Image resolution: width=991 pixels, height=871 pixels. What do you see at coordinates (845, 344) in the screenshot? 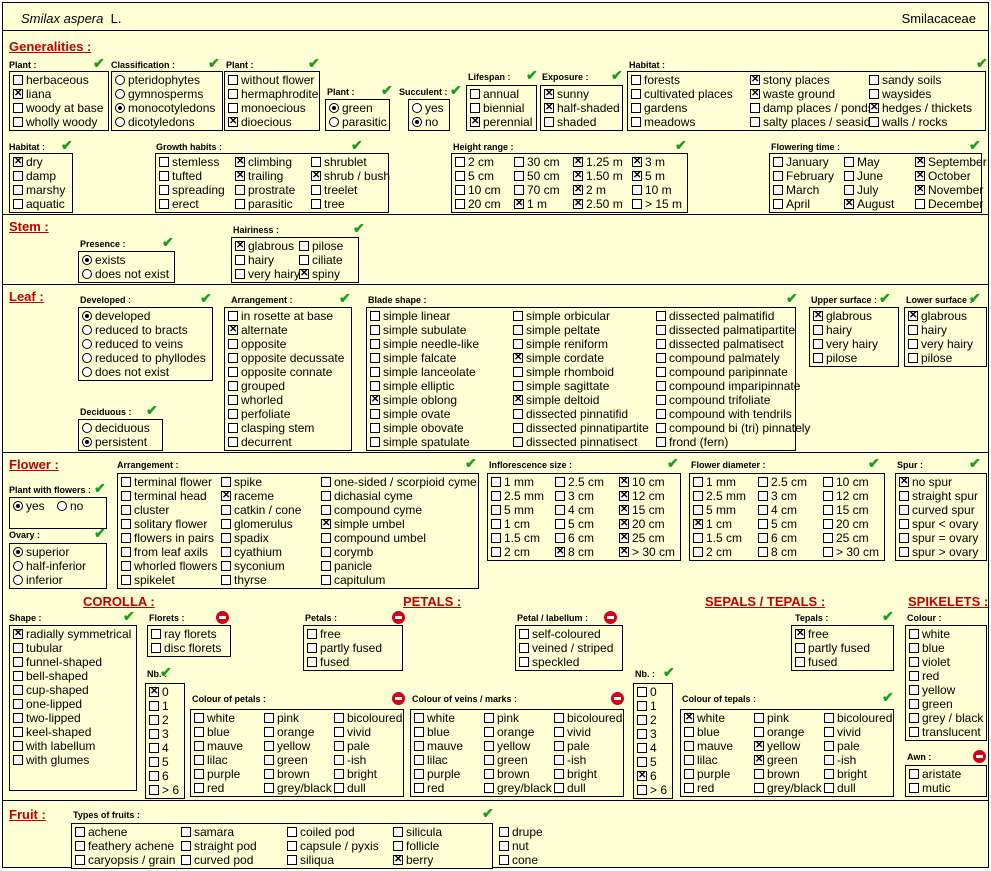
I see `option-upper-2: very hairy` at bounding box center [845, 344].